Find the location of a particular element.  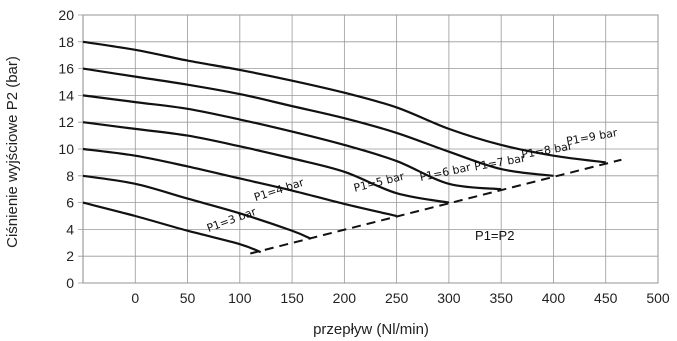

y-tick-label: 20 is located at coordinates (66, 15).